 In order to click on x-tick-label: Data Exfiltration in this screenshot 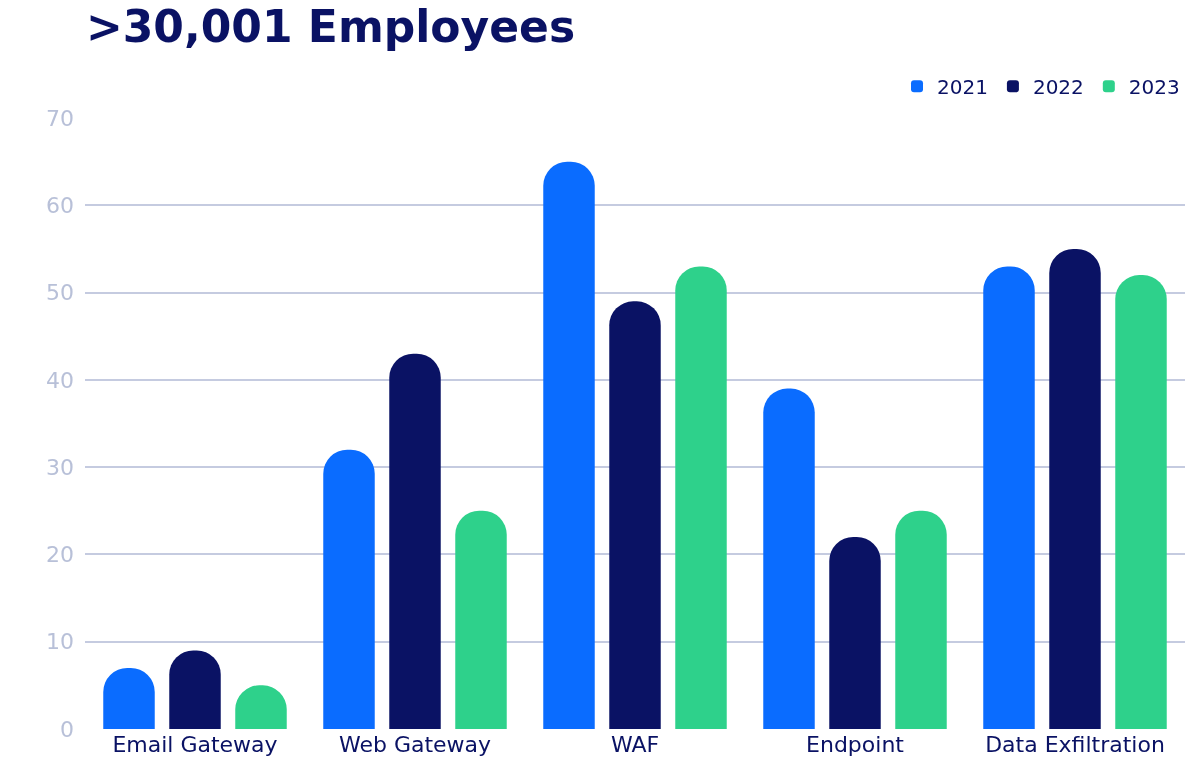, I will do `click(1075, 744)`.